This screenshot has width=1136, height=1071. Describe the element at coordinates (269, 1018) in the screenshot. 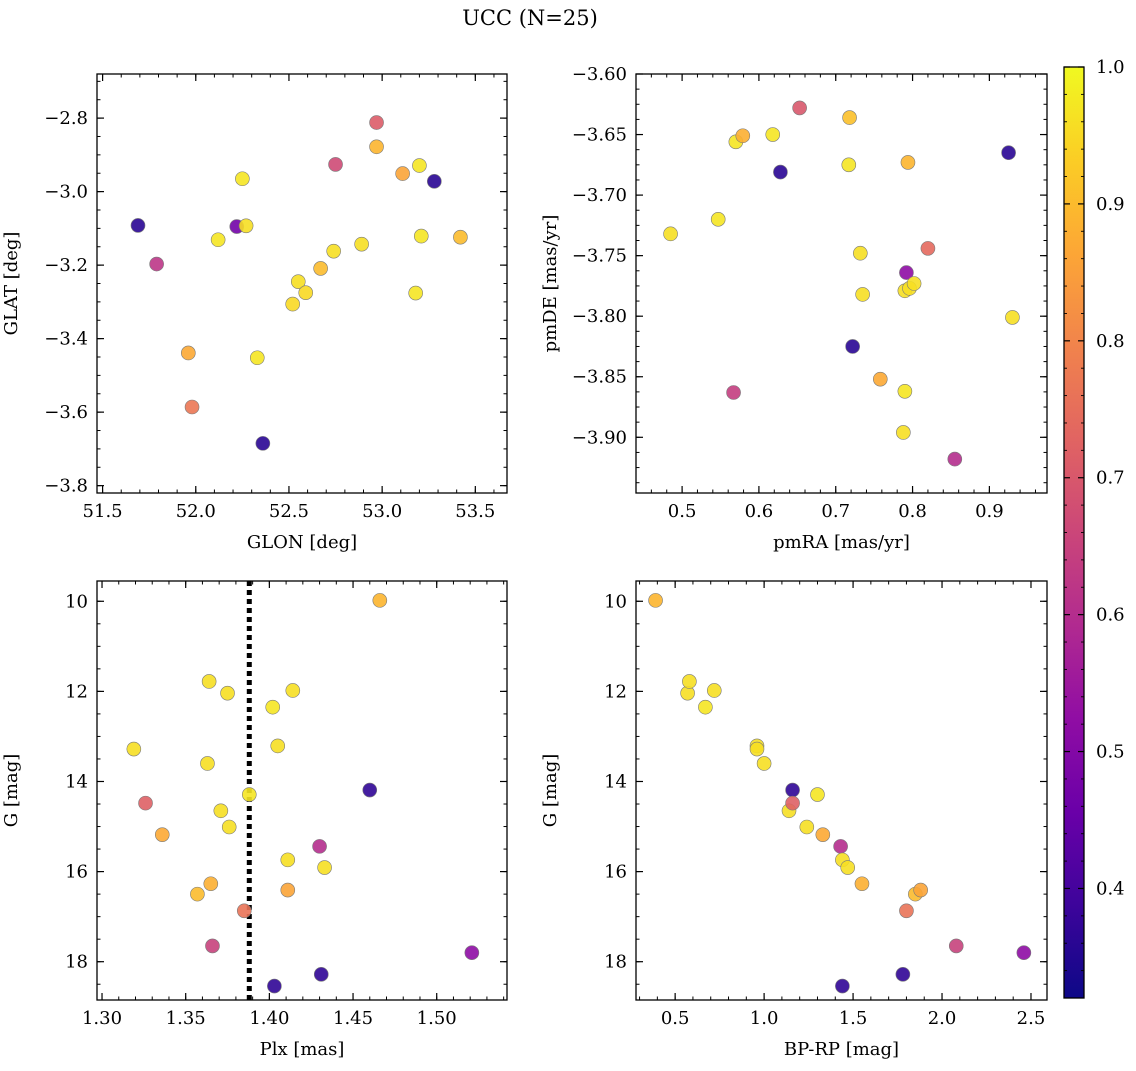

I see `x-tick-label: 1.40` at that location.